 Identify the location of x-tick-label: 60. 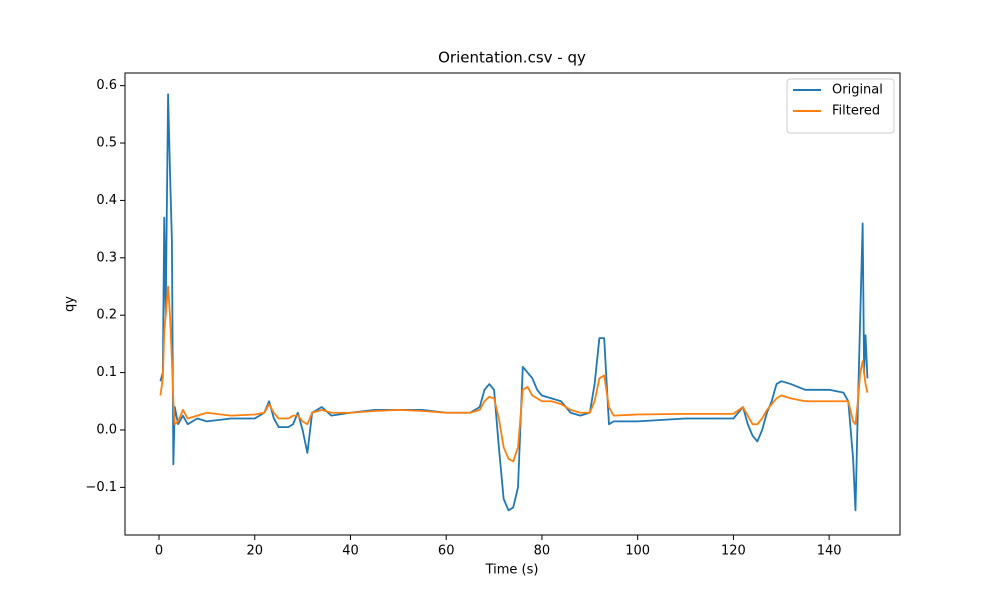
(446, 551).